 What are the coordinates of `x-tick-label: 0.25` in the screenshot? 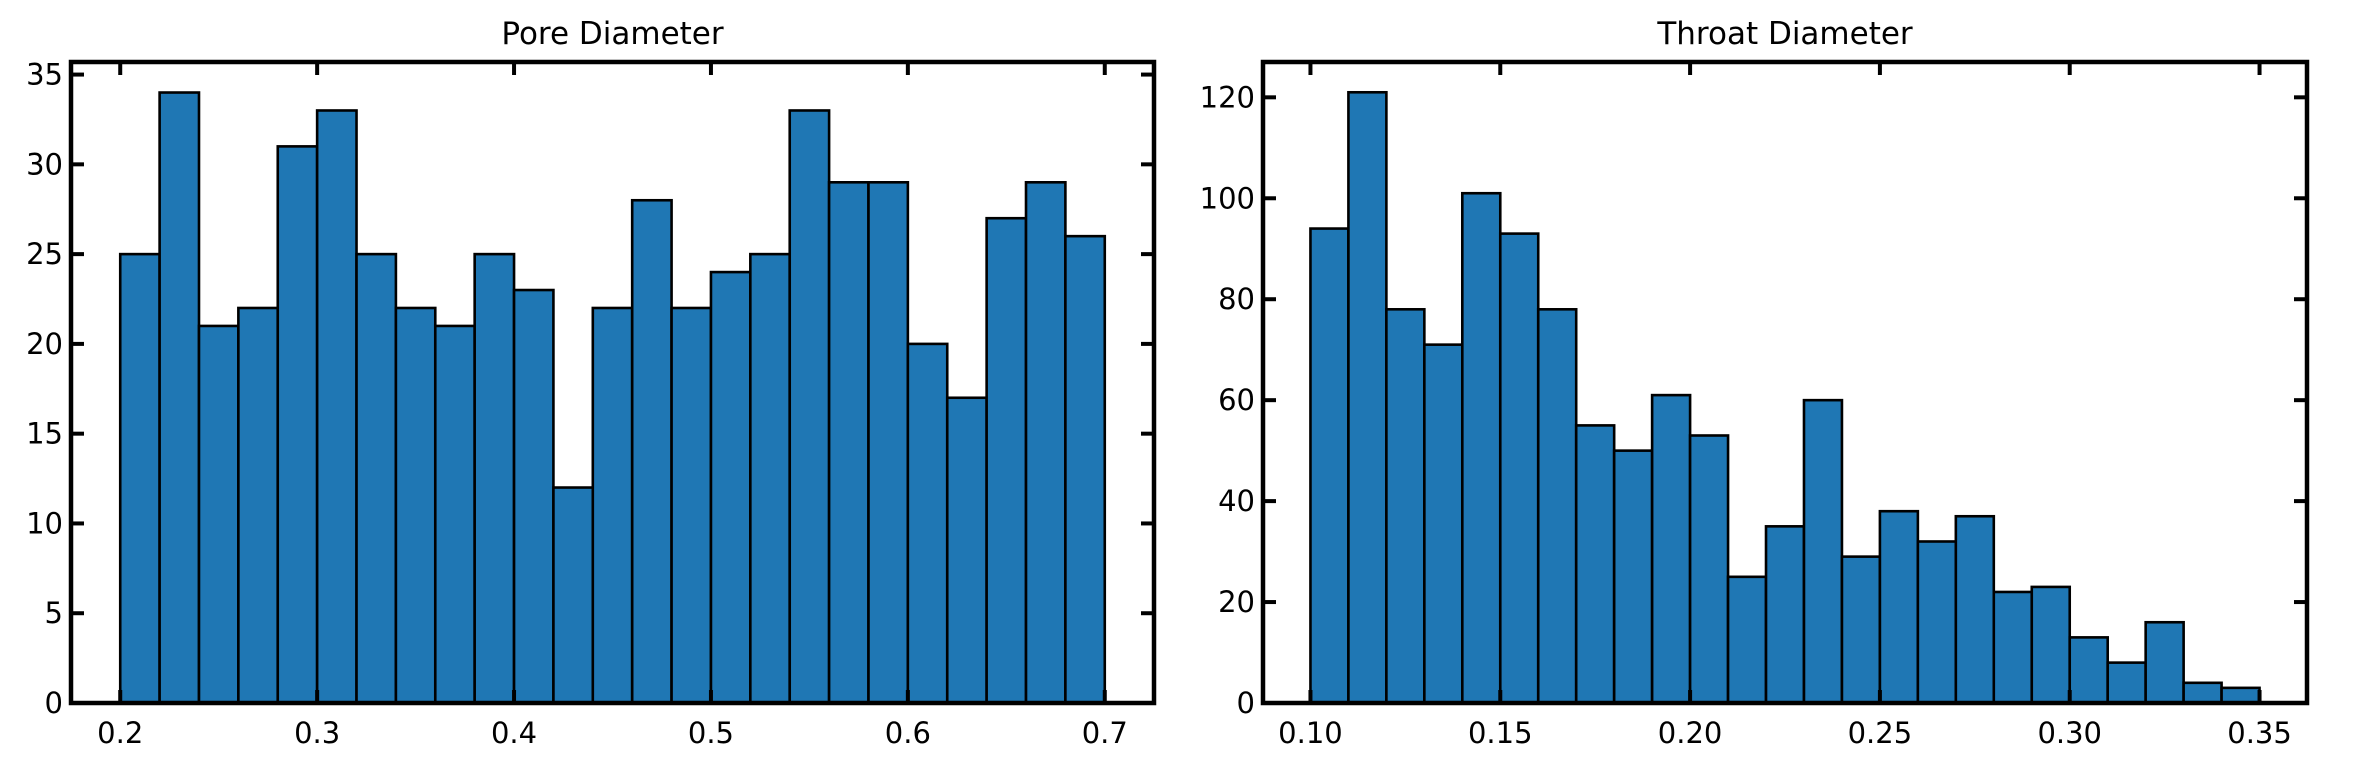 It's located at (1880, 733).